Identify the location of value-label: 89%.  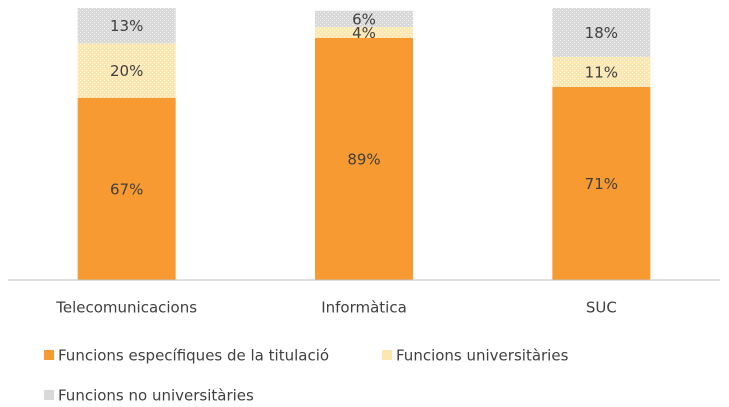
(363, 159).